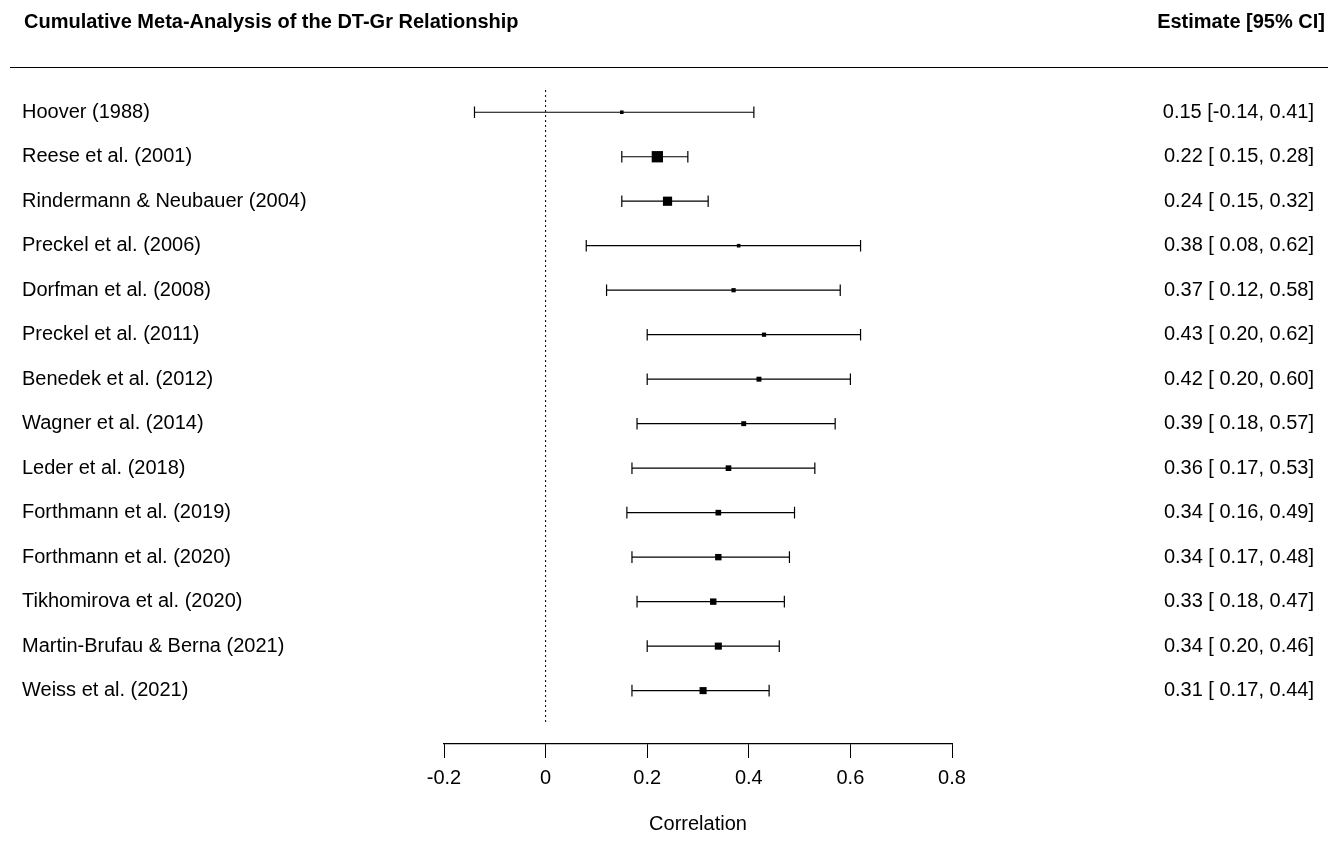 The image size is (1338, 850). I want to click on x-tick-label: 0, so click(546, 776).